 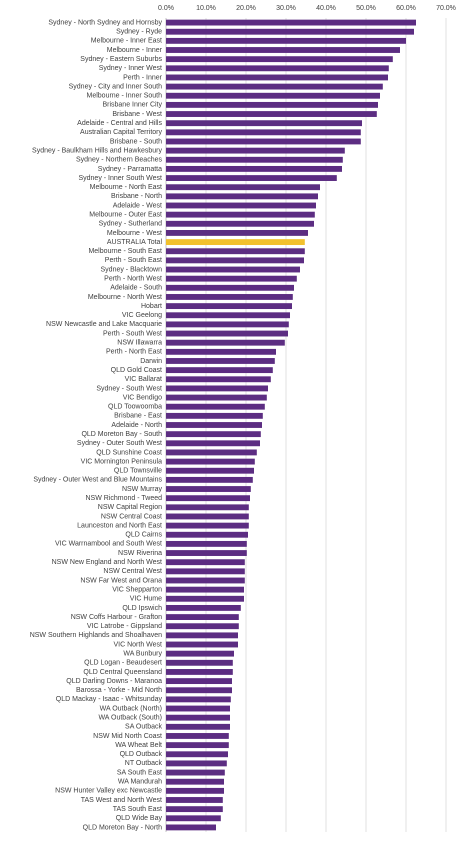 I want to click on x-tick-label: 40.0%, so click(x=326, y=8).